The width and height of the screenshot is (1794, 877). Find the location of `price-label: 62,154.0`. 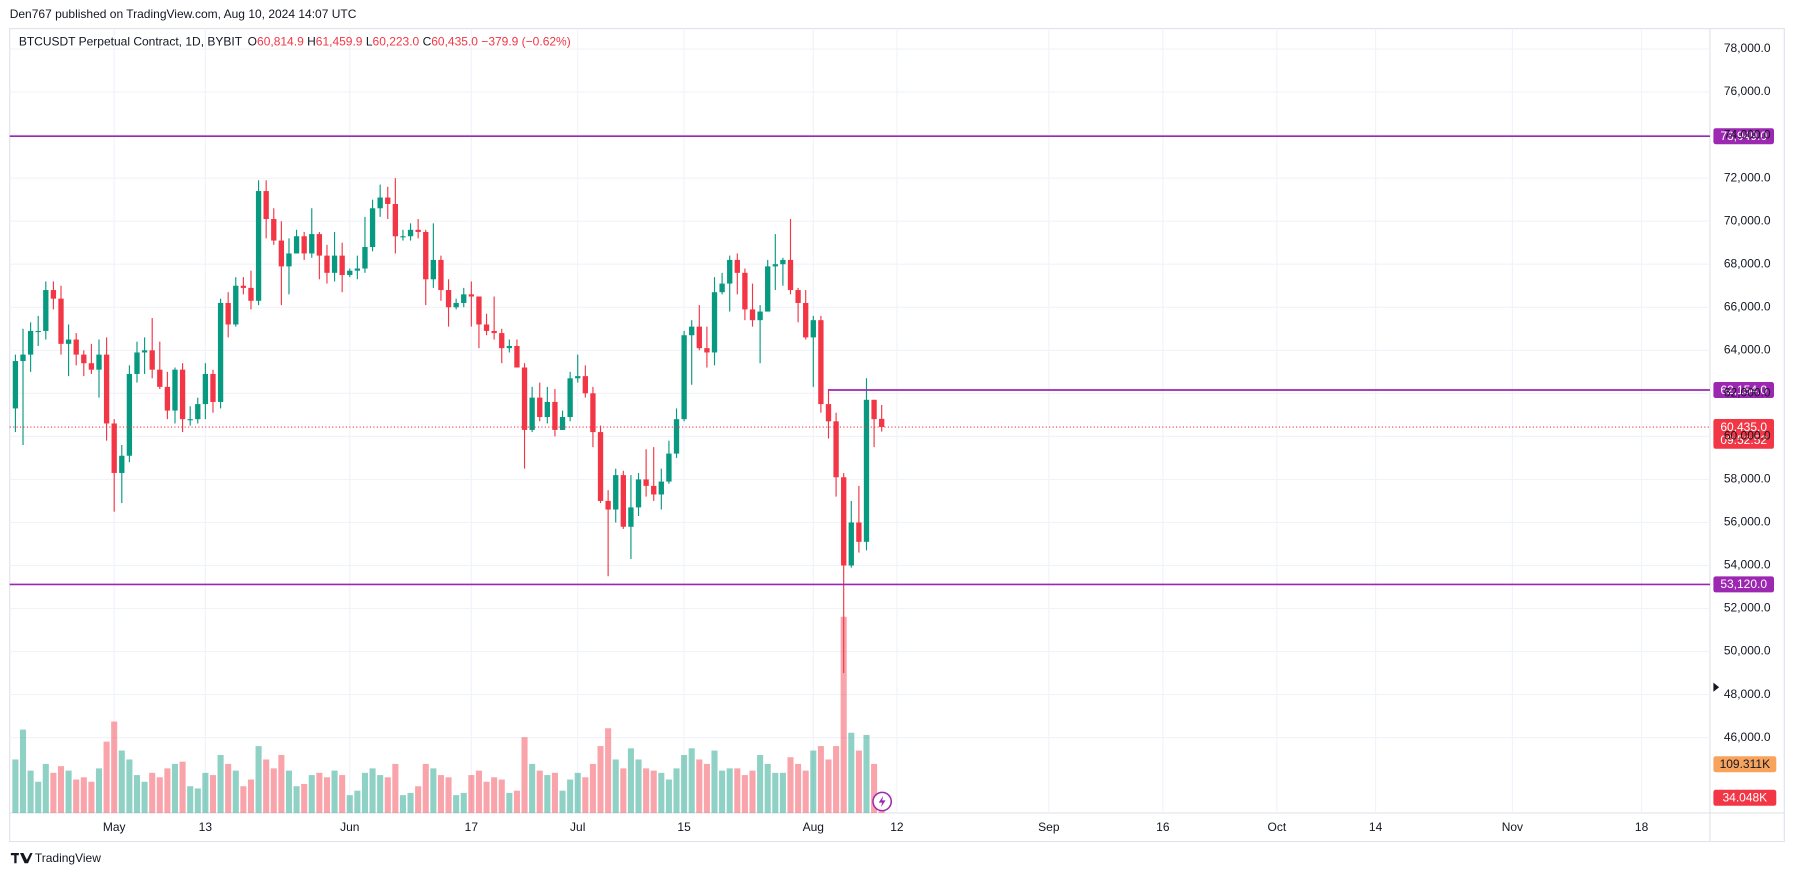

price-label: 62,154.0 is located at coordinates (1743, 390).